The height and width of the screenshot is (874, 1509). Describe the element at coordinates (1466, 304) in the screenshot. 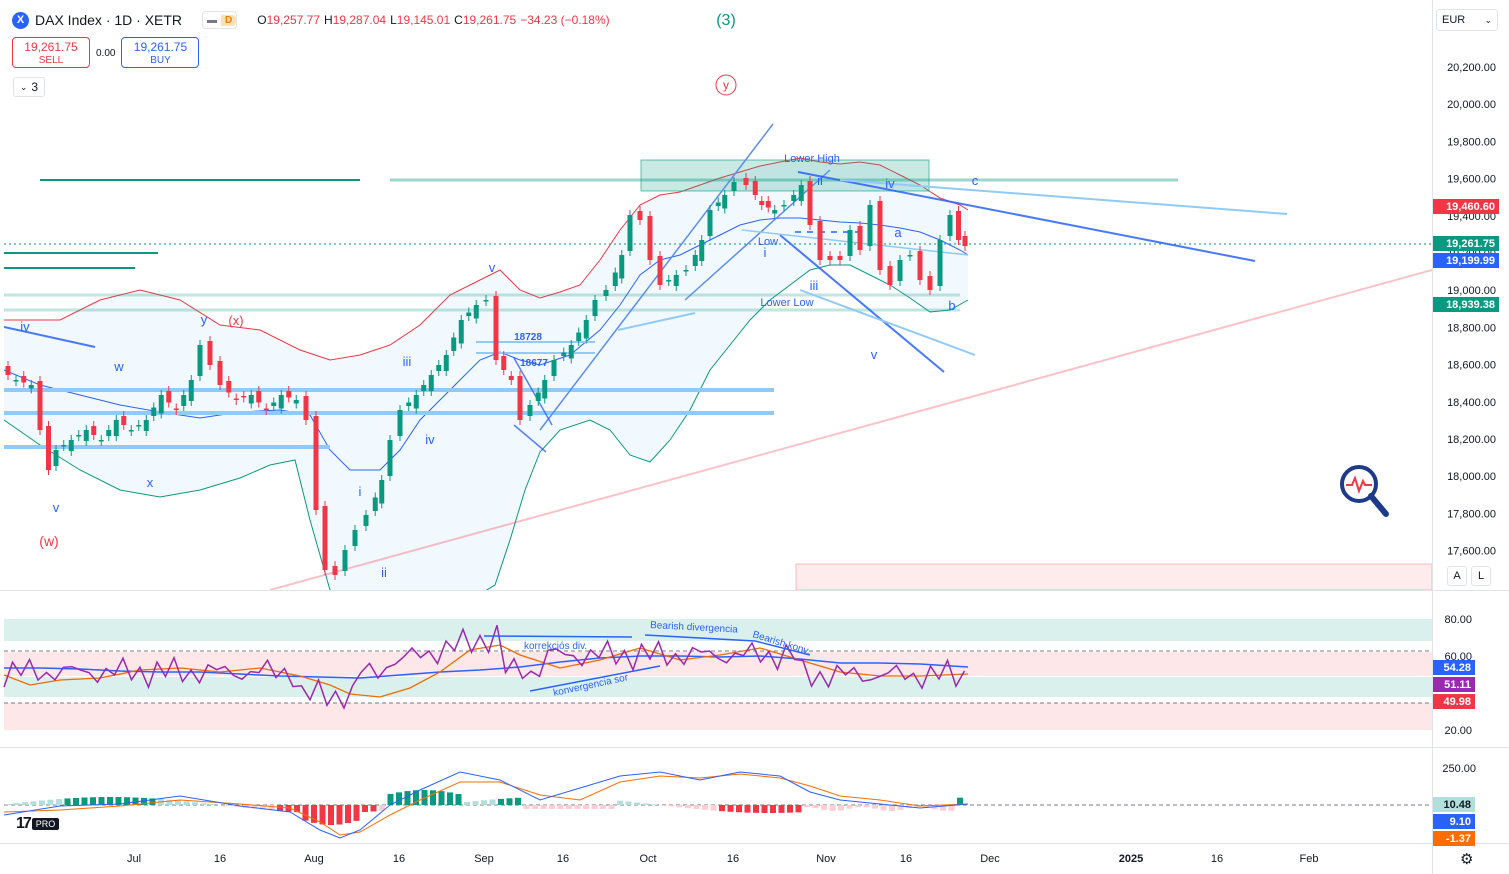

I see `price-badge: 18,939.38` at that location.